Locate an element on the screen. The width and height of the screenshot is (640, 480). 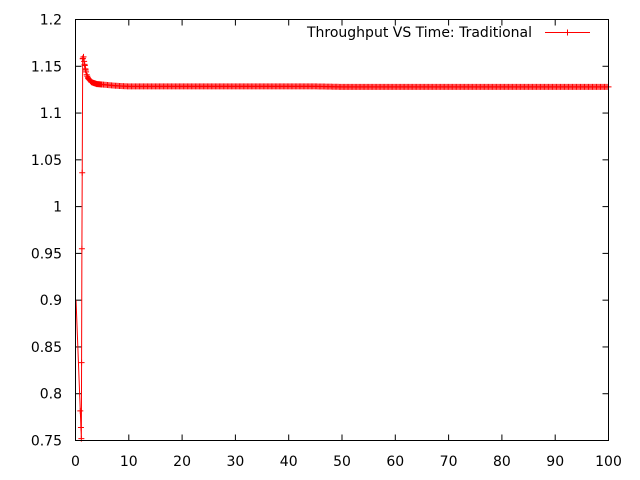
y-tick-label: 1 is located at coordinates (57, 208).